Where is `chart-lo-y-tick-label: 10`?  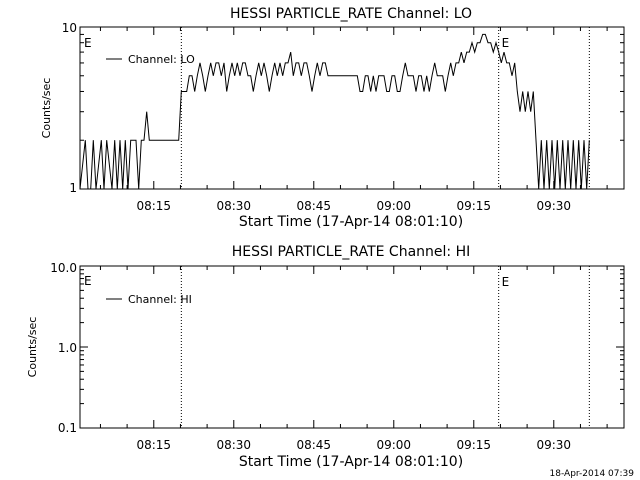
chart-lo-y-tick-label: 10 is located at coordinates (69, 28).